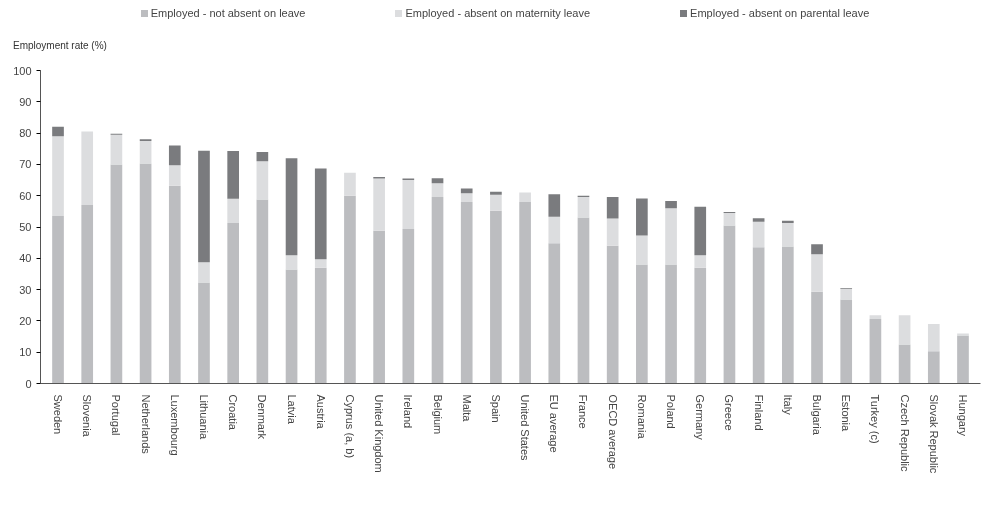 This screenshot has height=523, width=1006. What do you see at coordinates (233, 412) in the screenshot?
I see `x-tick-label: Croatia` at bounding box center [233, 412].